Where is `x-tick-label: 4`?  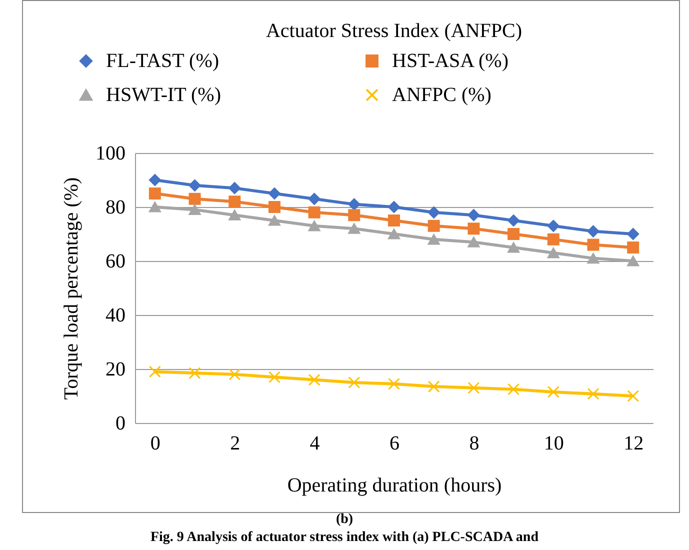 x-tick-label: 4 is located at coordinates (315, 443).